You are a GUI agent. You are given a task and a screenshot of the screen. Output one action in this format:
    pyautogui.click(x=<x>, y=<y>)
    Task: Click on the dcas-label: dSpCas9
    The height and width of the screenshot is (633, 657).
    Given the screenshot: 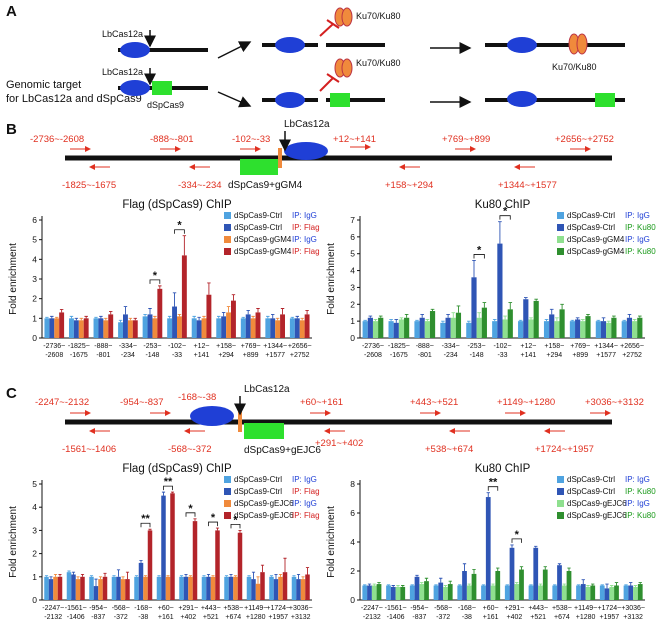 What is the action you would take?
    pyautogui.click(x=165, y=105)
    